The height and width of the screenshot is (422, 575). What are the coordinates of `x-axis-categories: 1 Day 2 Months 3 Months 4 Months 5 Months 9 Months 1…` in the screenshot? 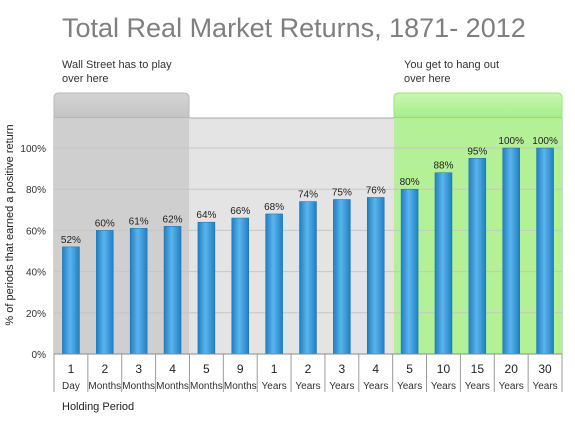 It's located at (308, 373).